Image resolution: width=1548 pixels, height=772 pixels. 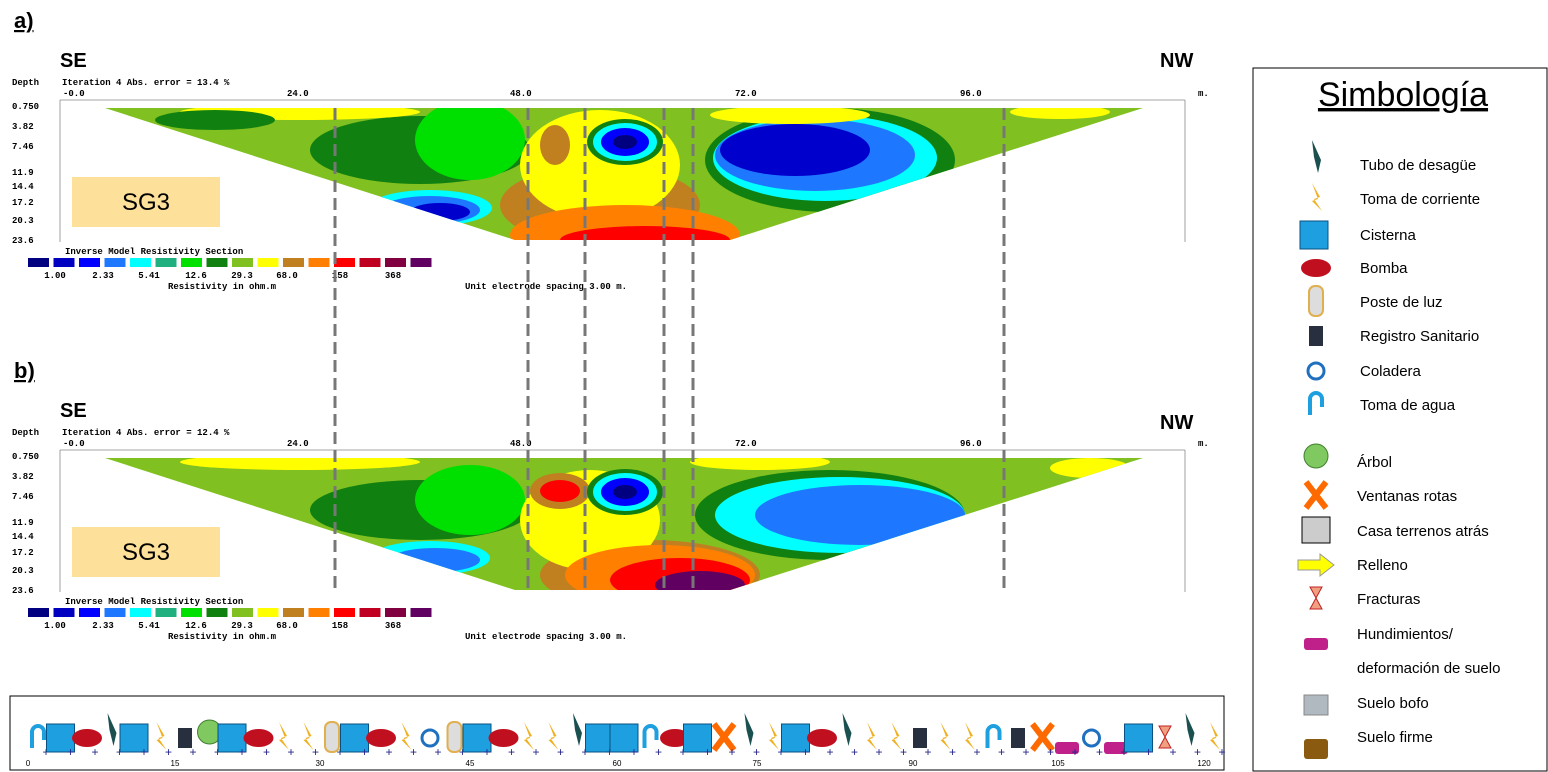 What do you see at coordinates (146, 433) in the screenshot?
I see `iteration-text: Iteration 4 Abs. error = 12.4 %` at bounding box center [146, 433].